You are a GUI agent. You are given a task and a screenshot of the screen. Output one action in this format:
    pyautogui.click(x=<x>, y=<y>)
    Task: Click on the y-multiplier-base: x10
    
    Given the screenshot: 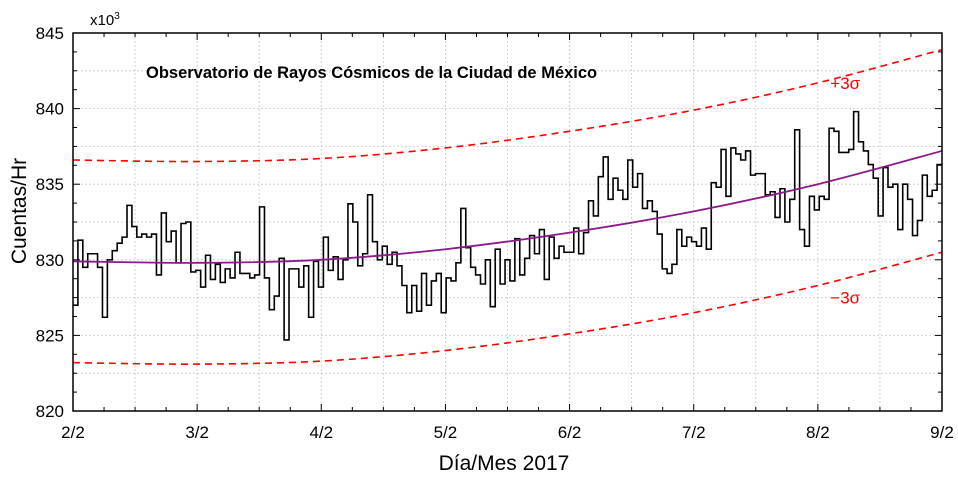 What is the action you would take?
    pyautogui.click(x=102, y=20)
    